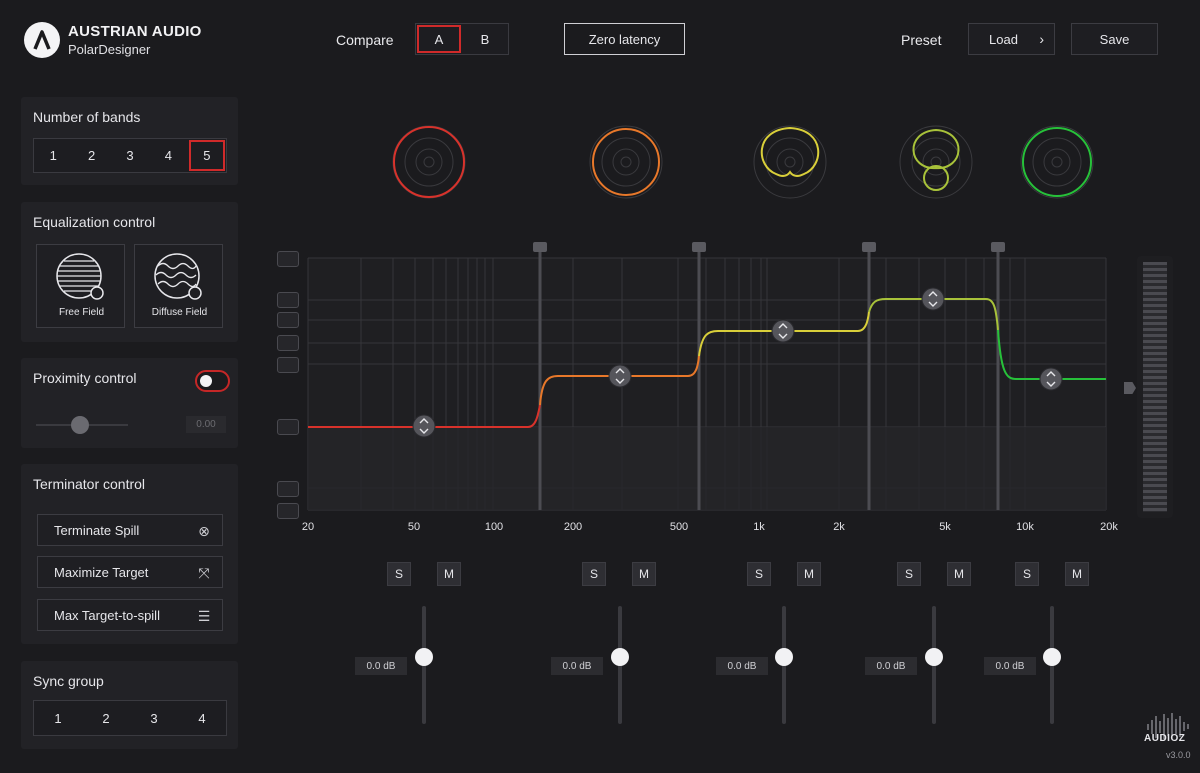 Image resolution: width=1200 pixels, height=773 pixels. I want to click on terminate-spill-label: Terminate Spill, so click(97, 530).